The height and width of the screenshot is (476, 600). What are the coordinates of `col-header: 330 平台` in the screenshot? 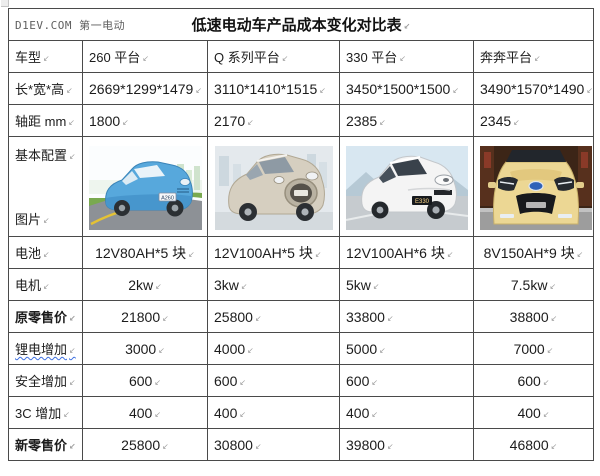 It's located at (376, 57).